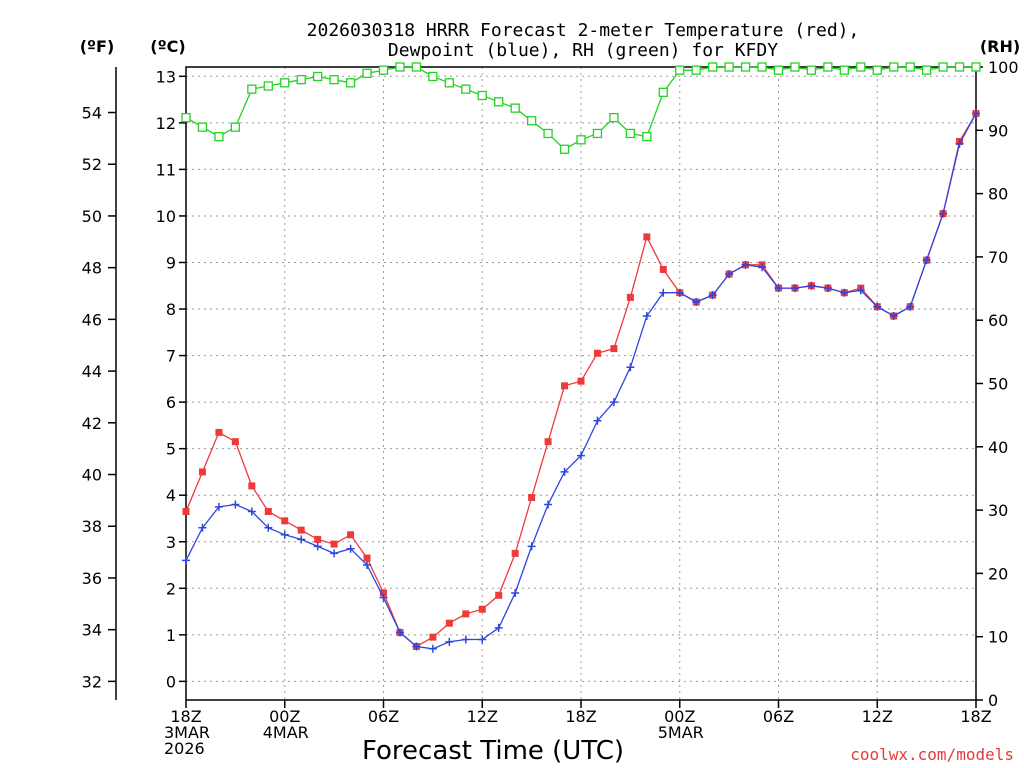  Describe the element at coordinates (92, 216) in the screenshot. I see `fahrenheit-tick-label: 50` at that location.